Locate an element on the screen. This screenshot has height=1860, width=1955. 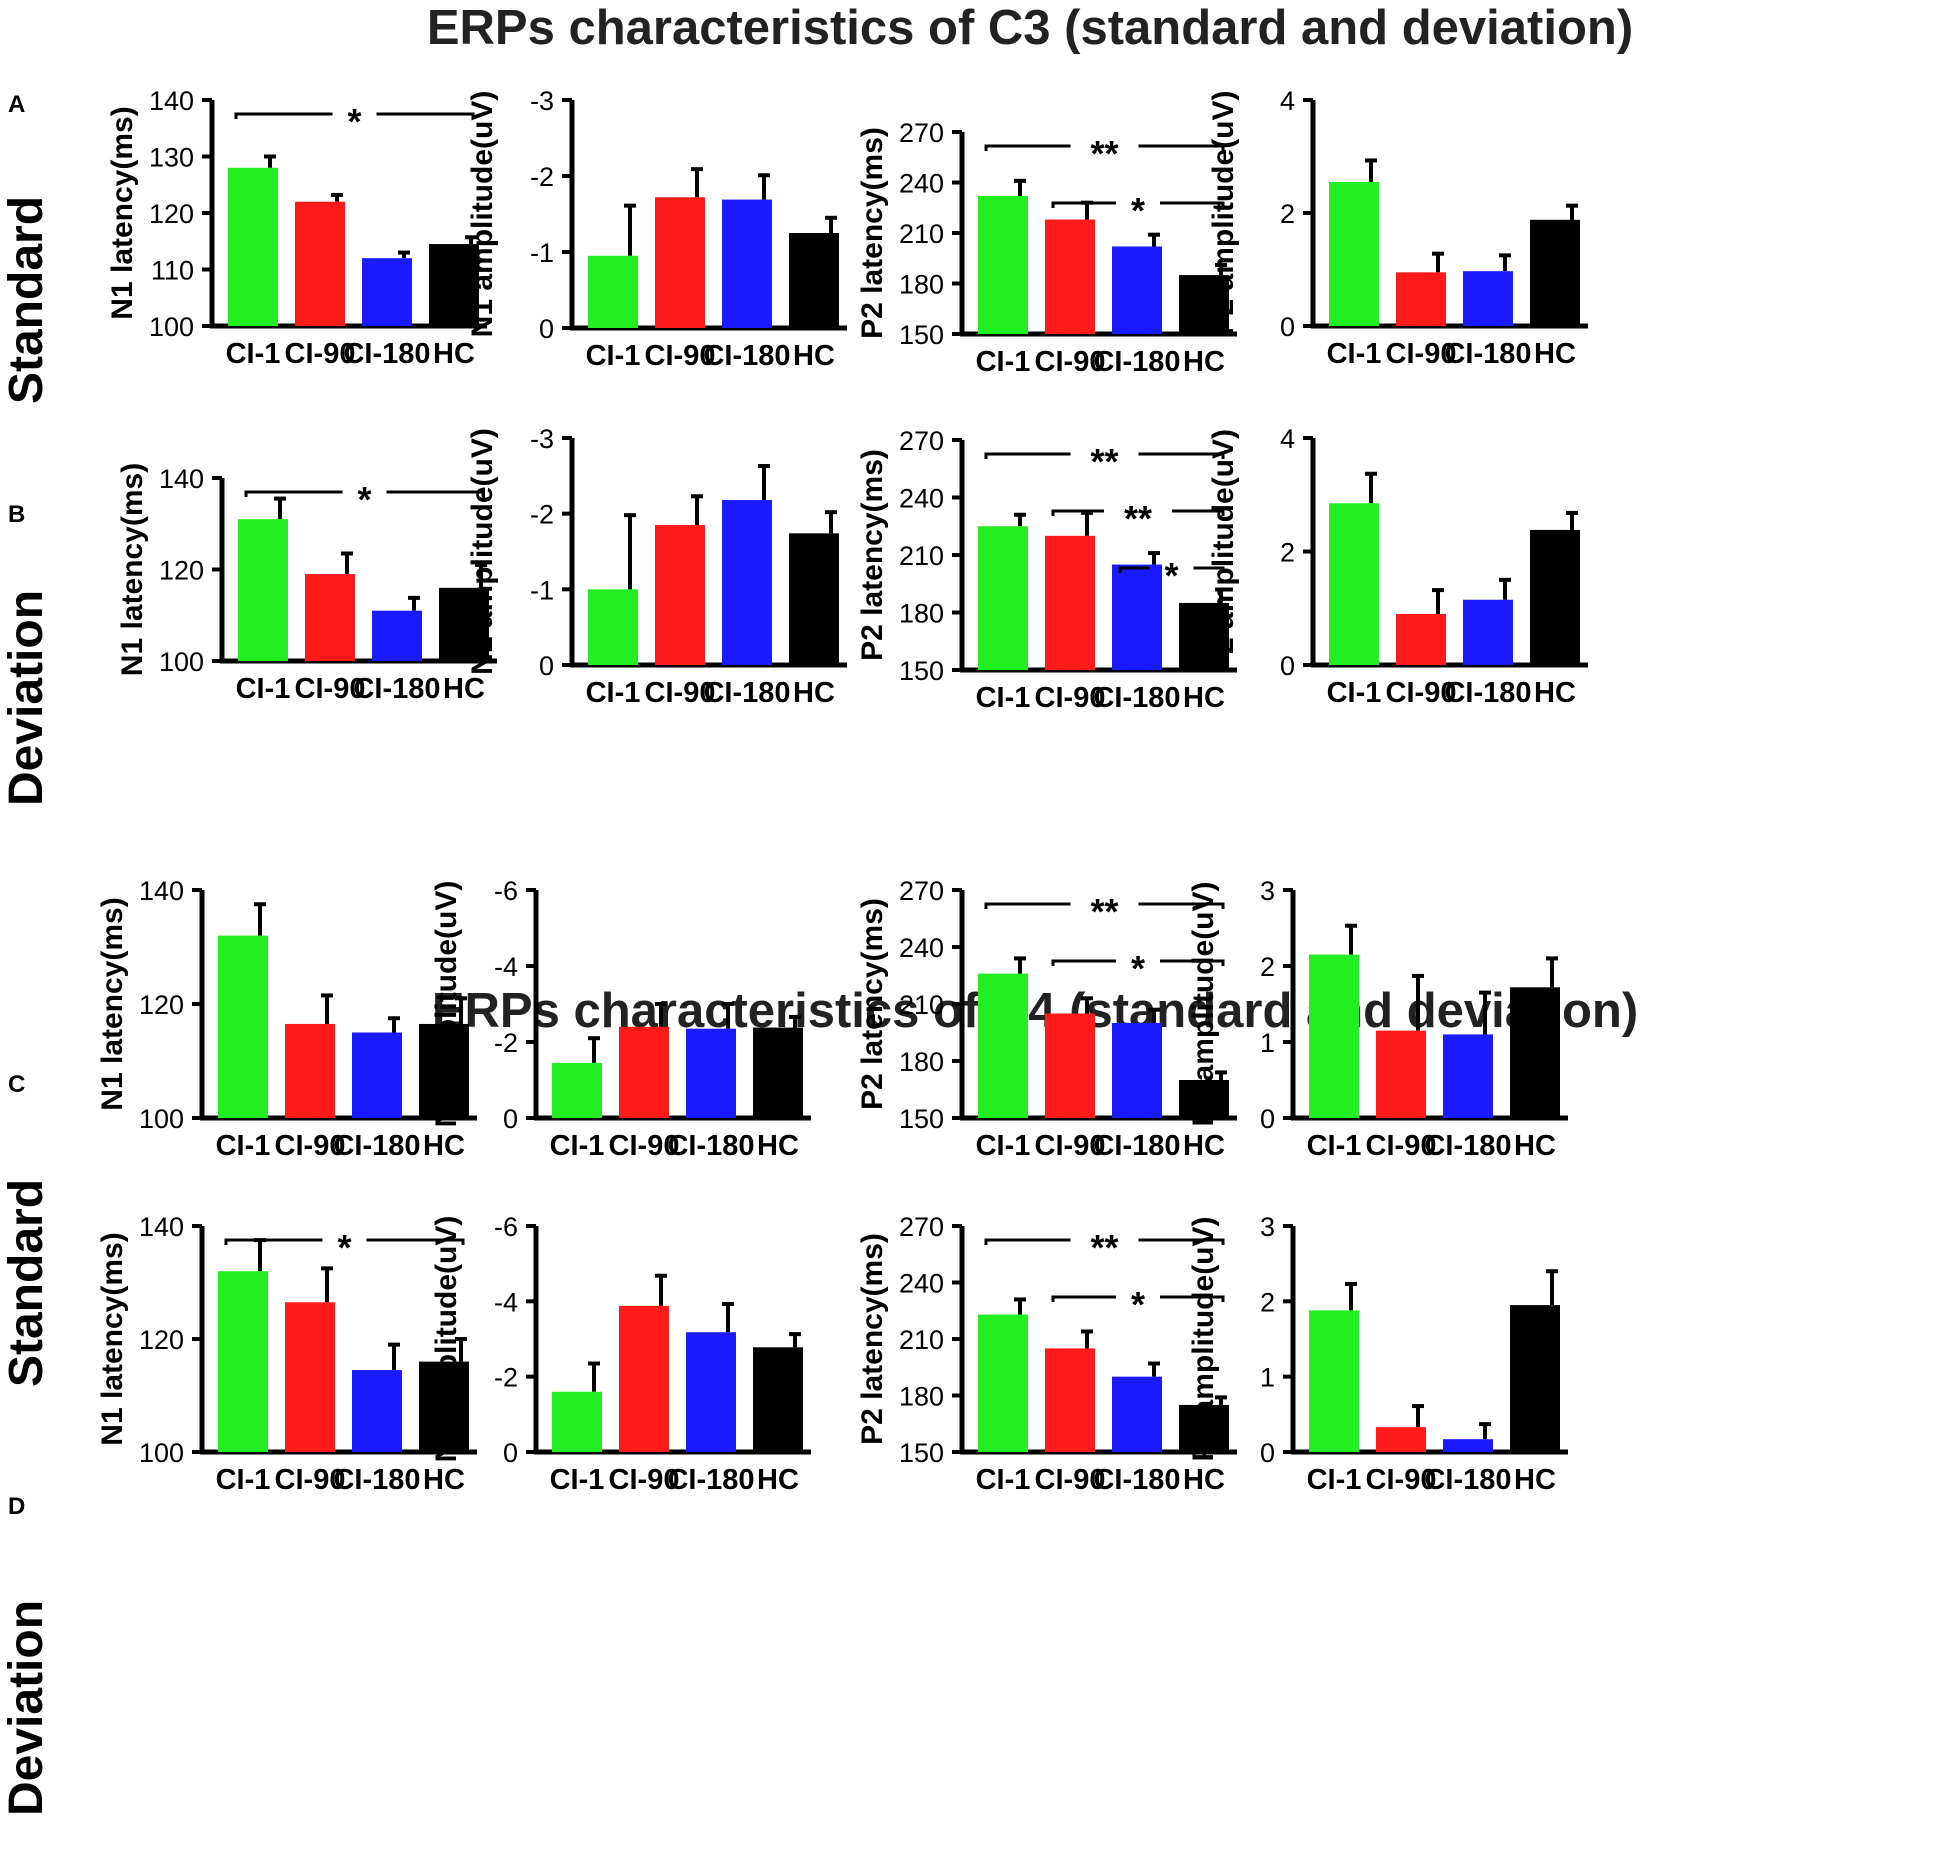
y-tick-label: -3 is located at coordinates (542, 439).